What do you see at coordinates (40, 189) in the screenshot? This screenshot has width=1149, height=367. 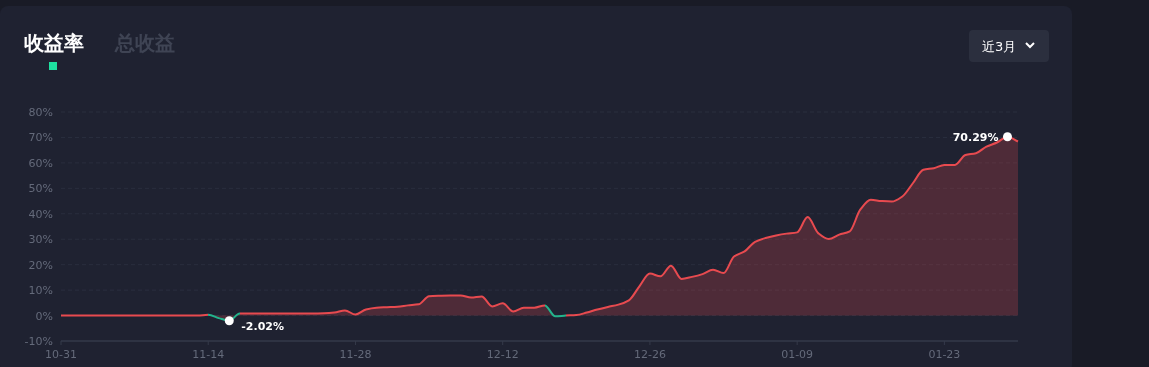 I see `y-tick-label: 50%` at bounding box center [40, 189].